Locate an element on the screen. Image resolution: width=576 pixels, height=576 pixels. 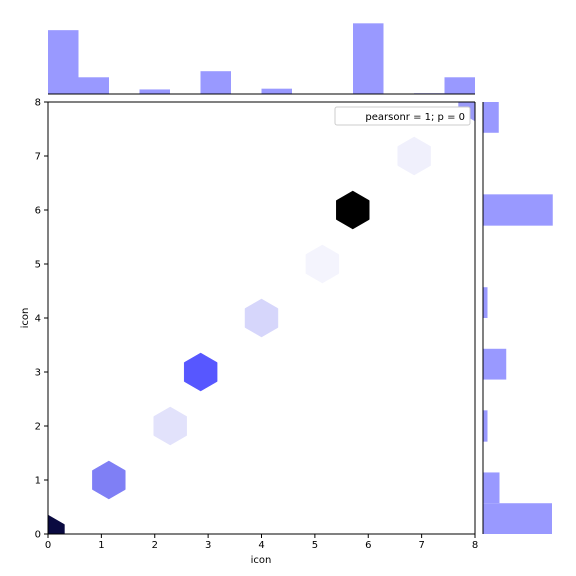
legend-label: pearsonr = 1; p = 0 is located at coordinates (415, 117).